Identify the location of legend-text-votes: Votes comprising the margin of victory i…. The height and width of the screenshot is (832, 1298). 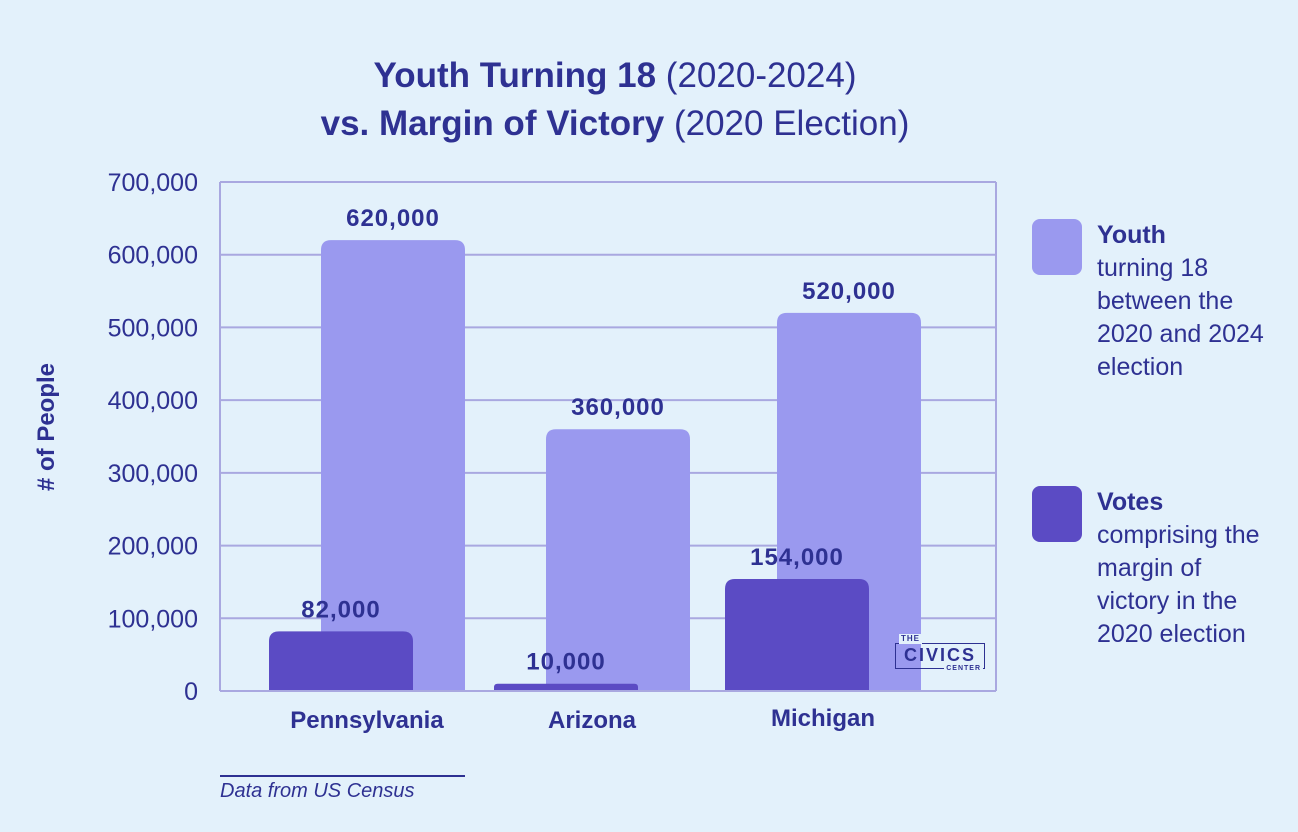
(1184, 568).